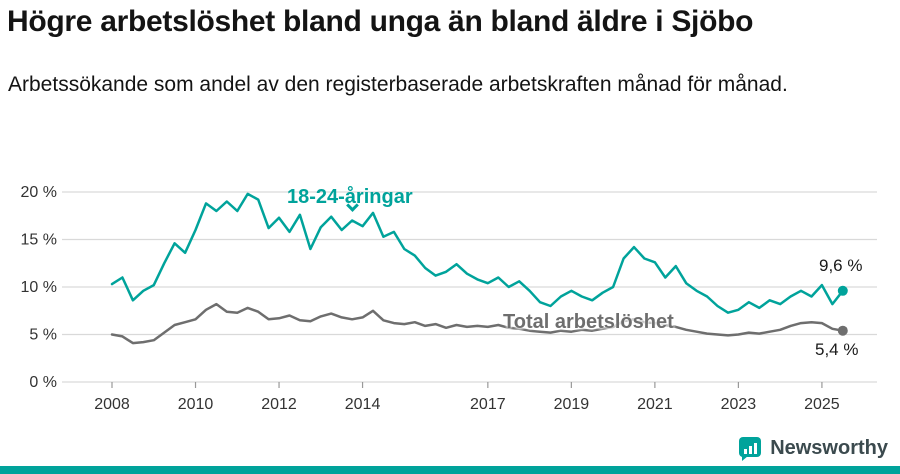 This screenshot has width=900, height=474. What do you see at coordinates (750, 449) in the screenshot?
I see `newsworthy-logo-icon` at bounding box center [750, 449].